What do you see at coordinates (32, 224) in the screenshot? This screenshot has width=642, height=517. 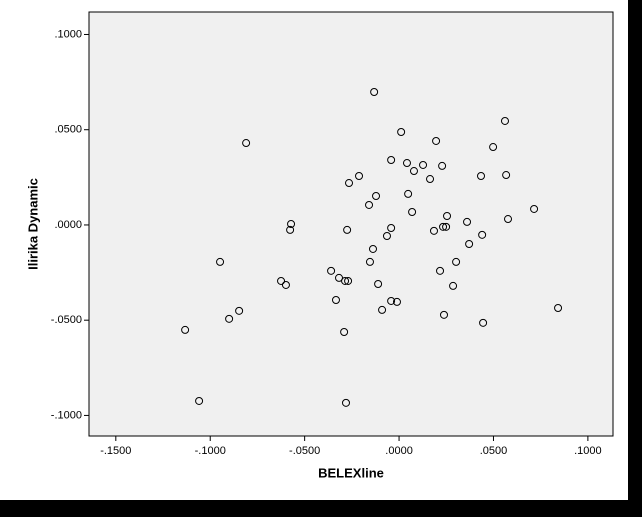 I see `y-axis-title: Ilirika Dynamic` at bounding box center [32, 224].